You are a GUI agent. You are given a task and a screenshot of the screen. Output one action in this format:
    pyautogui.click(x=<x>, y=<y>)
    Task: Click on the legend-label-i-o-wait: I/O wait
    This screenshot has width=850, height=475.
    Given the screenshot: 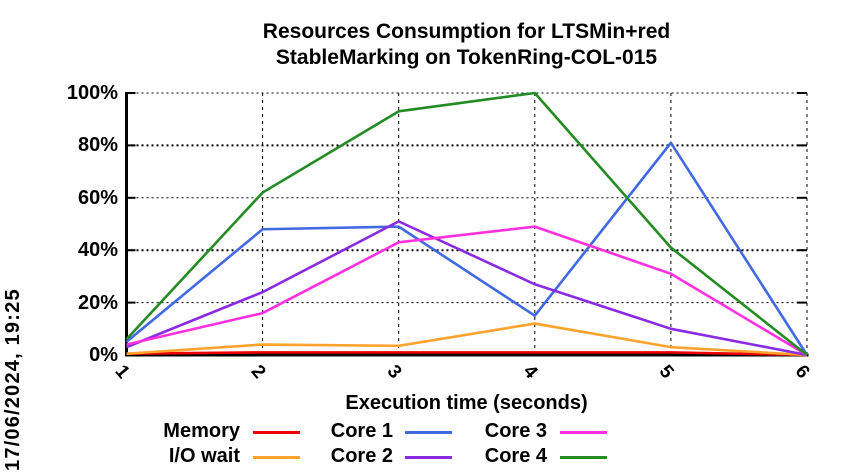 What is the action you would take?
    pyautogui.click(x=204, y=456)
    